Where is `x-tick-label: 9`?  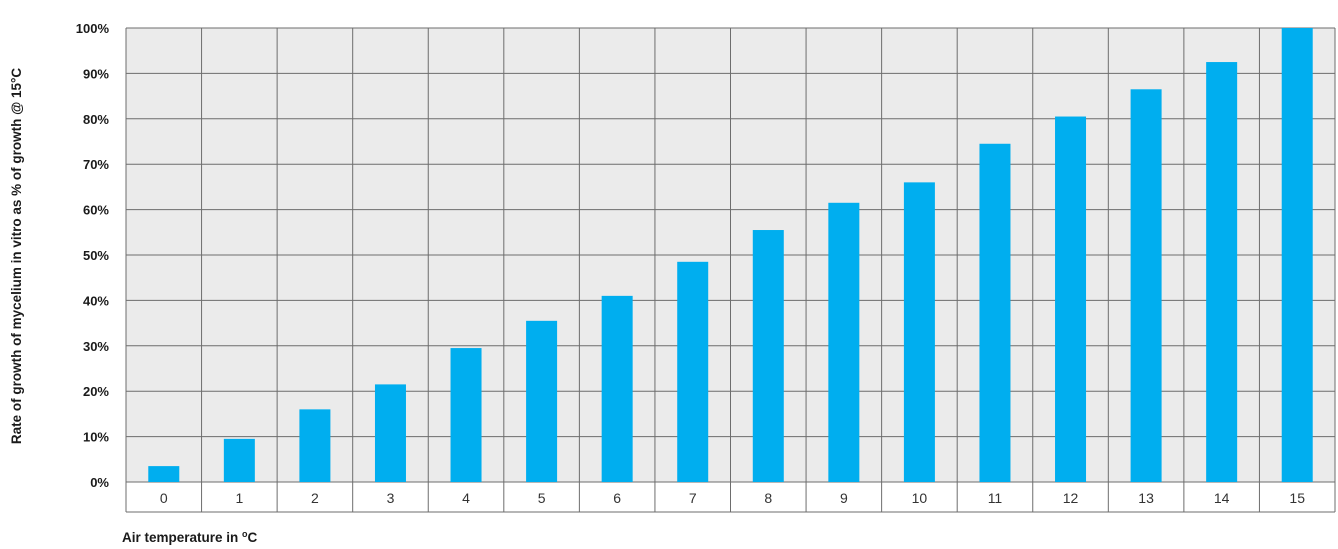
x-tick-label: 9 is located at coordinates (844, 498).